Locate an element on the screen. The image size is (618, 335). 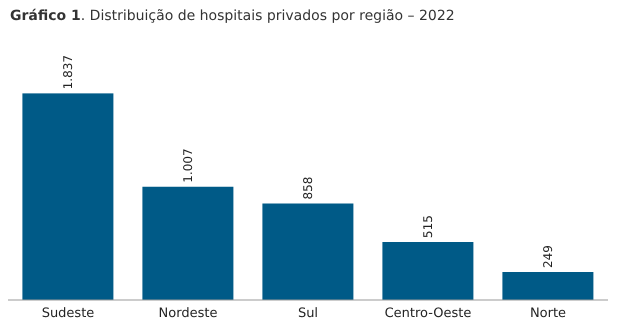
data-label: 858 is located at coordinates (307, 188).